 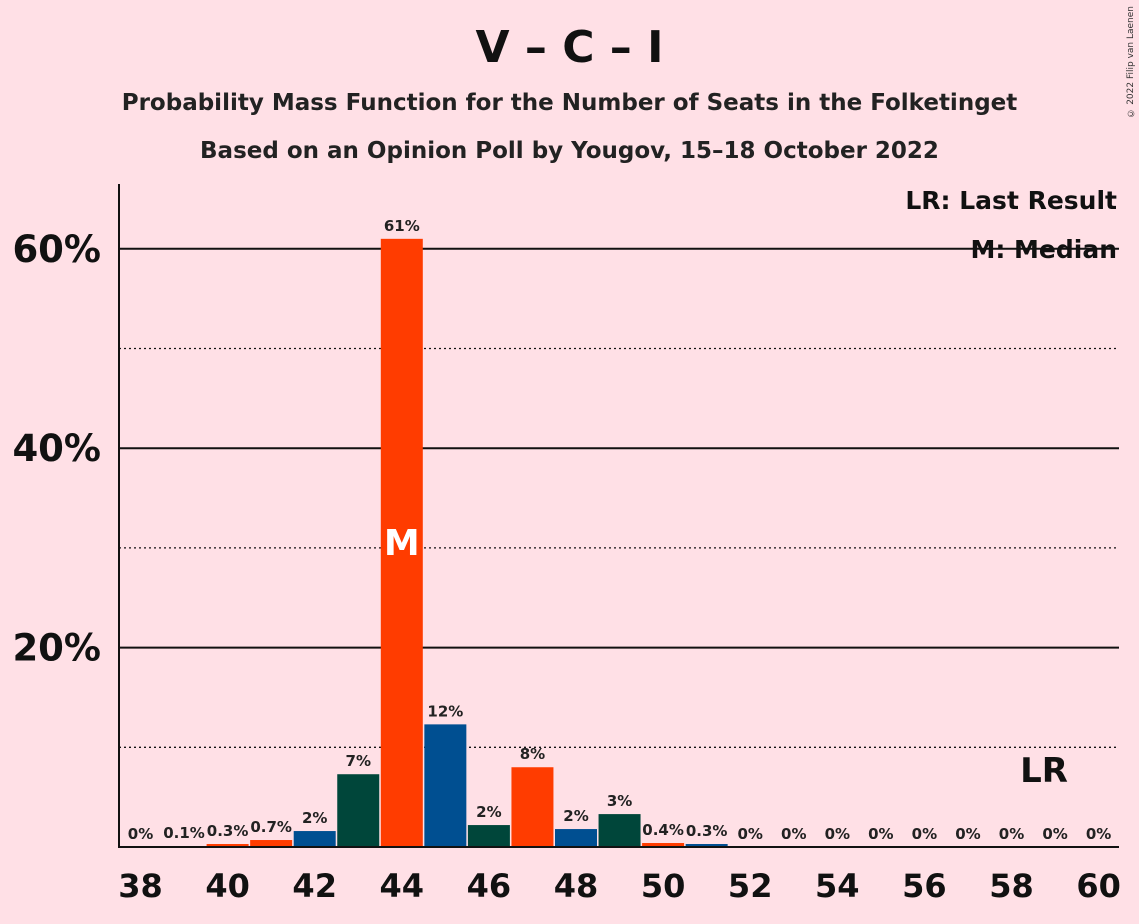 What do you see at coordinates (314, 886) in the screenshot?
I see `x-tick-label-42: 42` at bounding box center [314, 886].